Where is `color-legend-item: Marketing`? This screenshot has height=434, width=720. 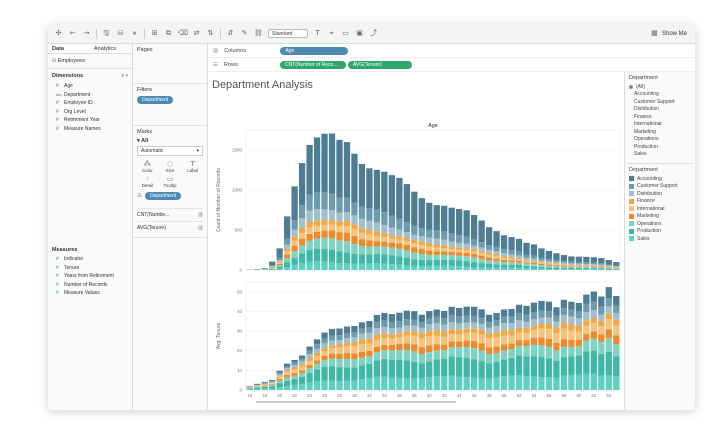 color-legend-item: Marketing is located at coordinates (660, 217).